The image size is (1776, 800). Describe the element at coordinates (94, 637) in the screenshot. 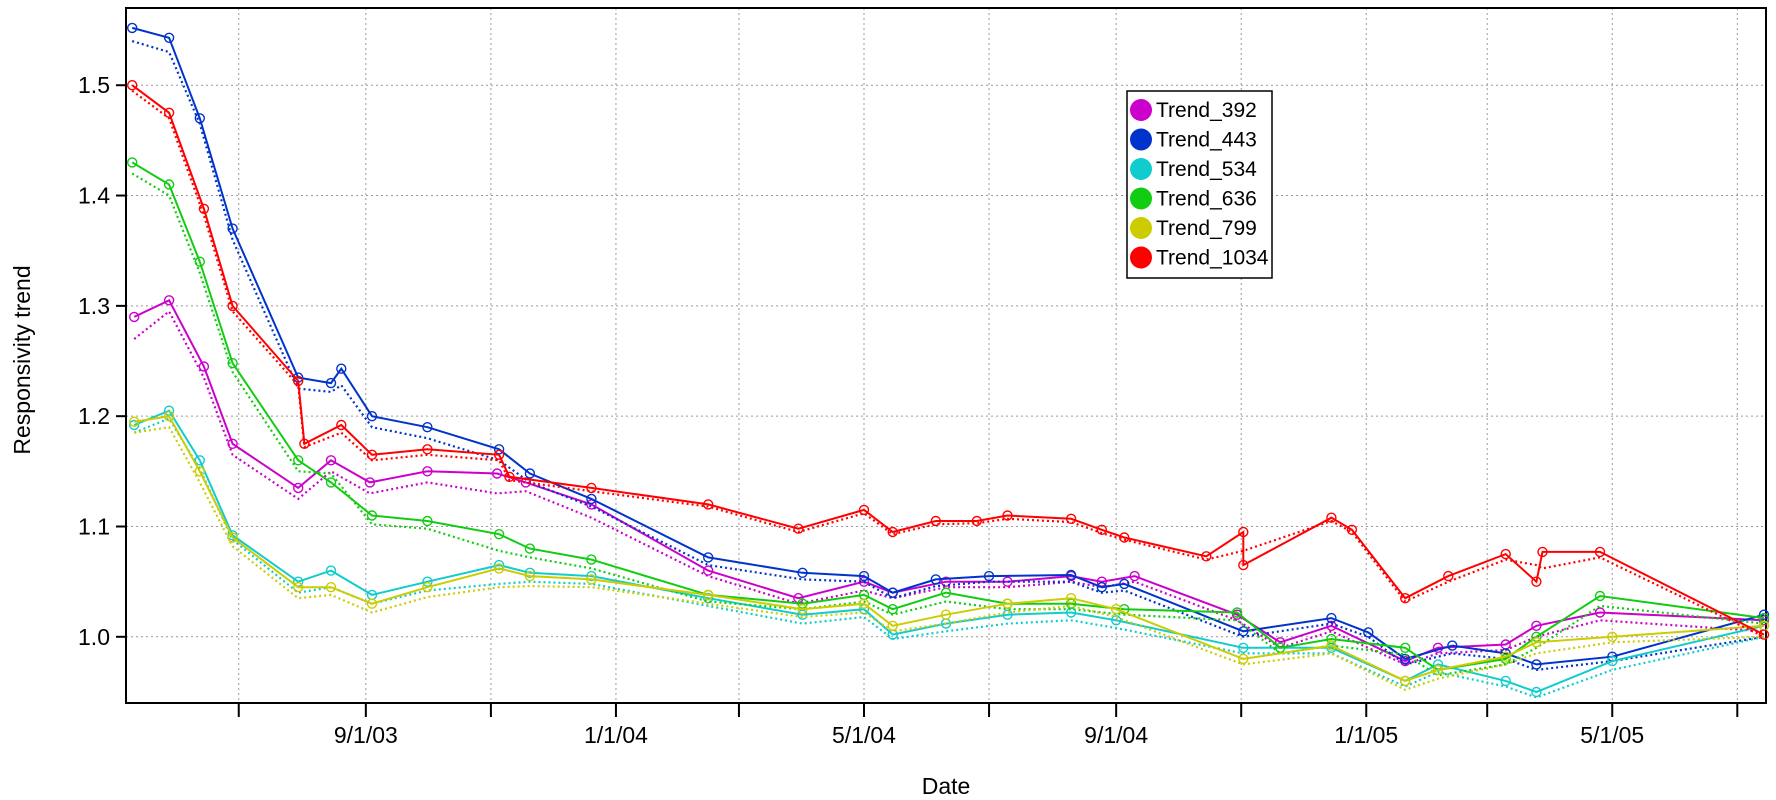

I see `y-tick-label: 1.0` at that location.